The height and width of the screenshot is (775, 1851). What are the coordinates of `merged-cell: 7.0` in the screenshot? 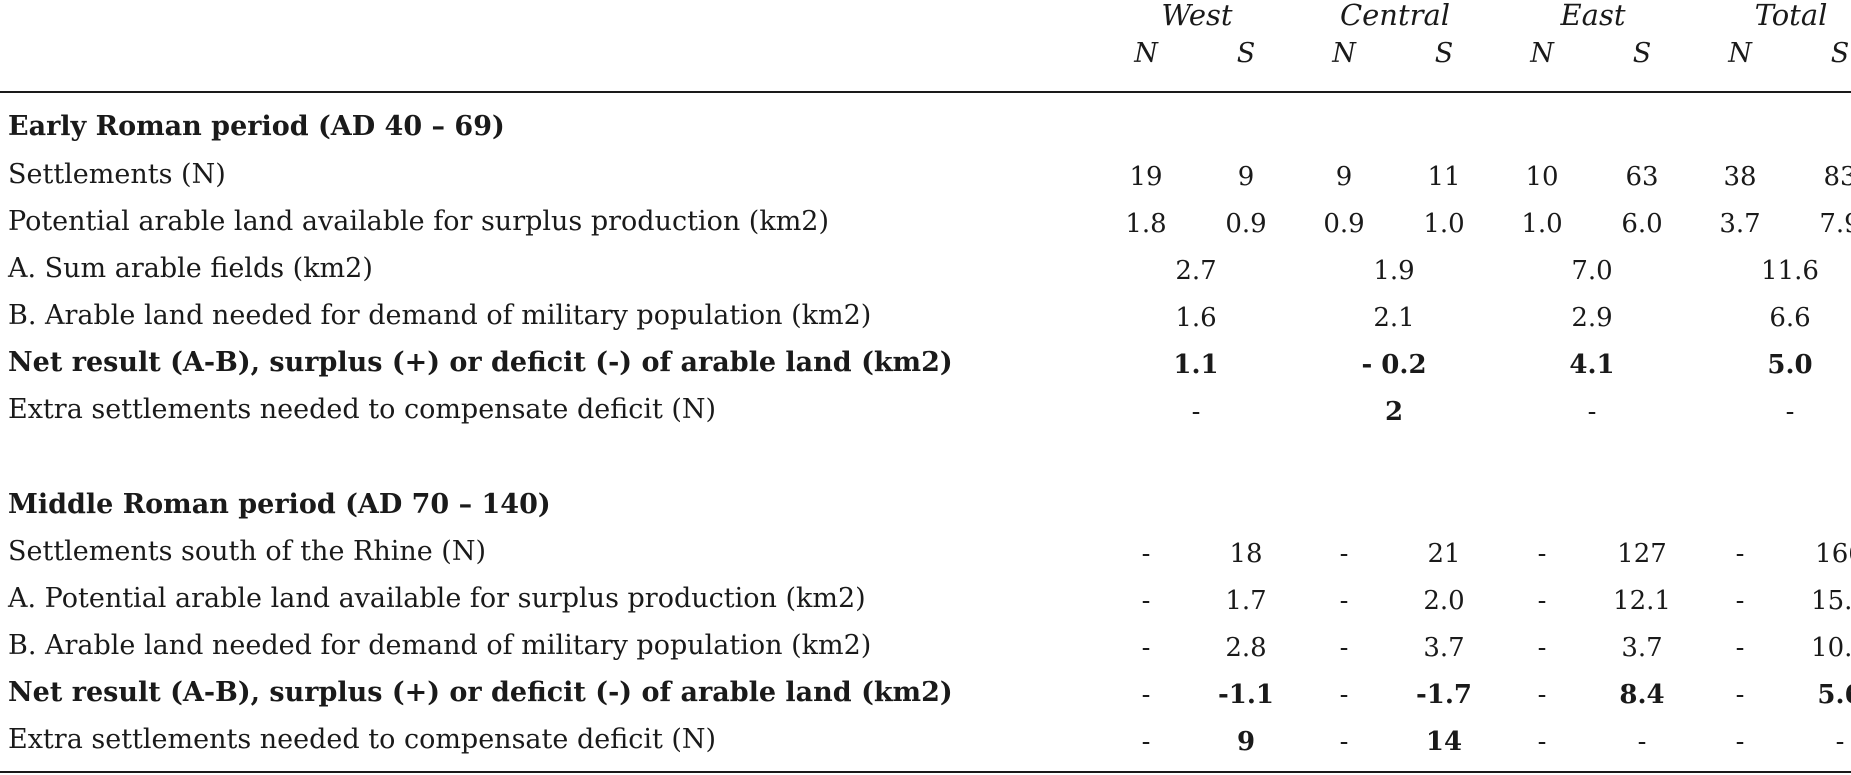 It's located at (1592, 271).